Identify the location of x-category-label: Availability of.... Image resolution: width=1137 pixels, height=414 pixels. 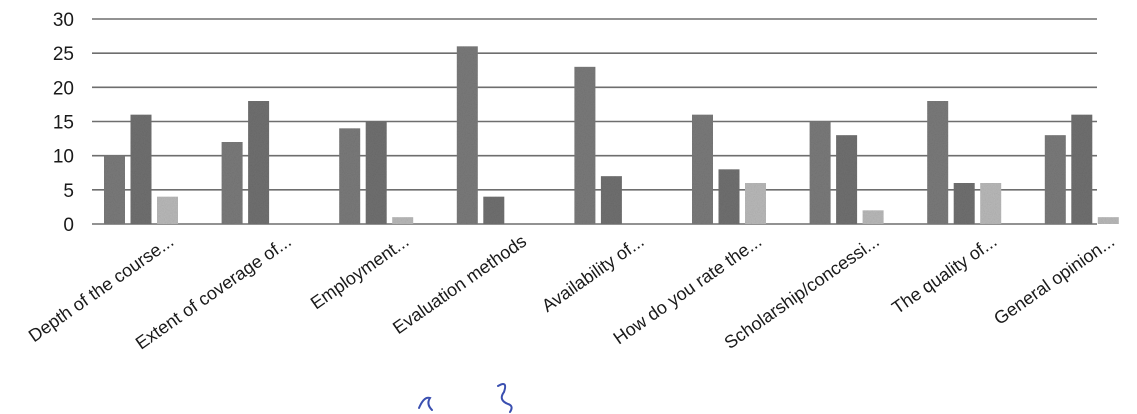
(593, 273).